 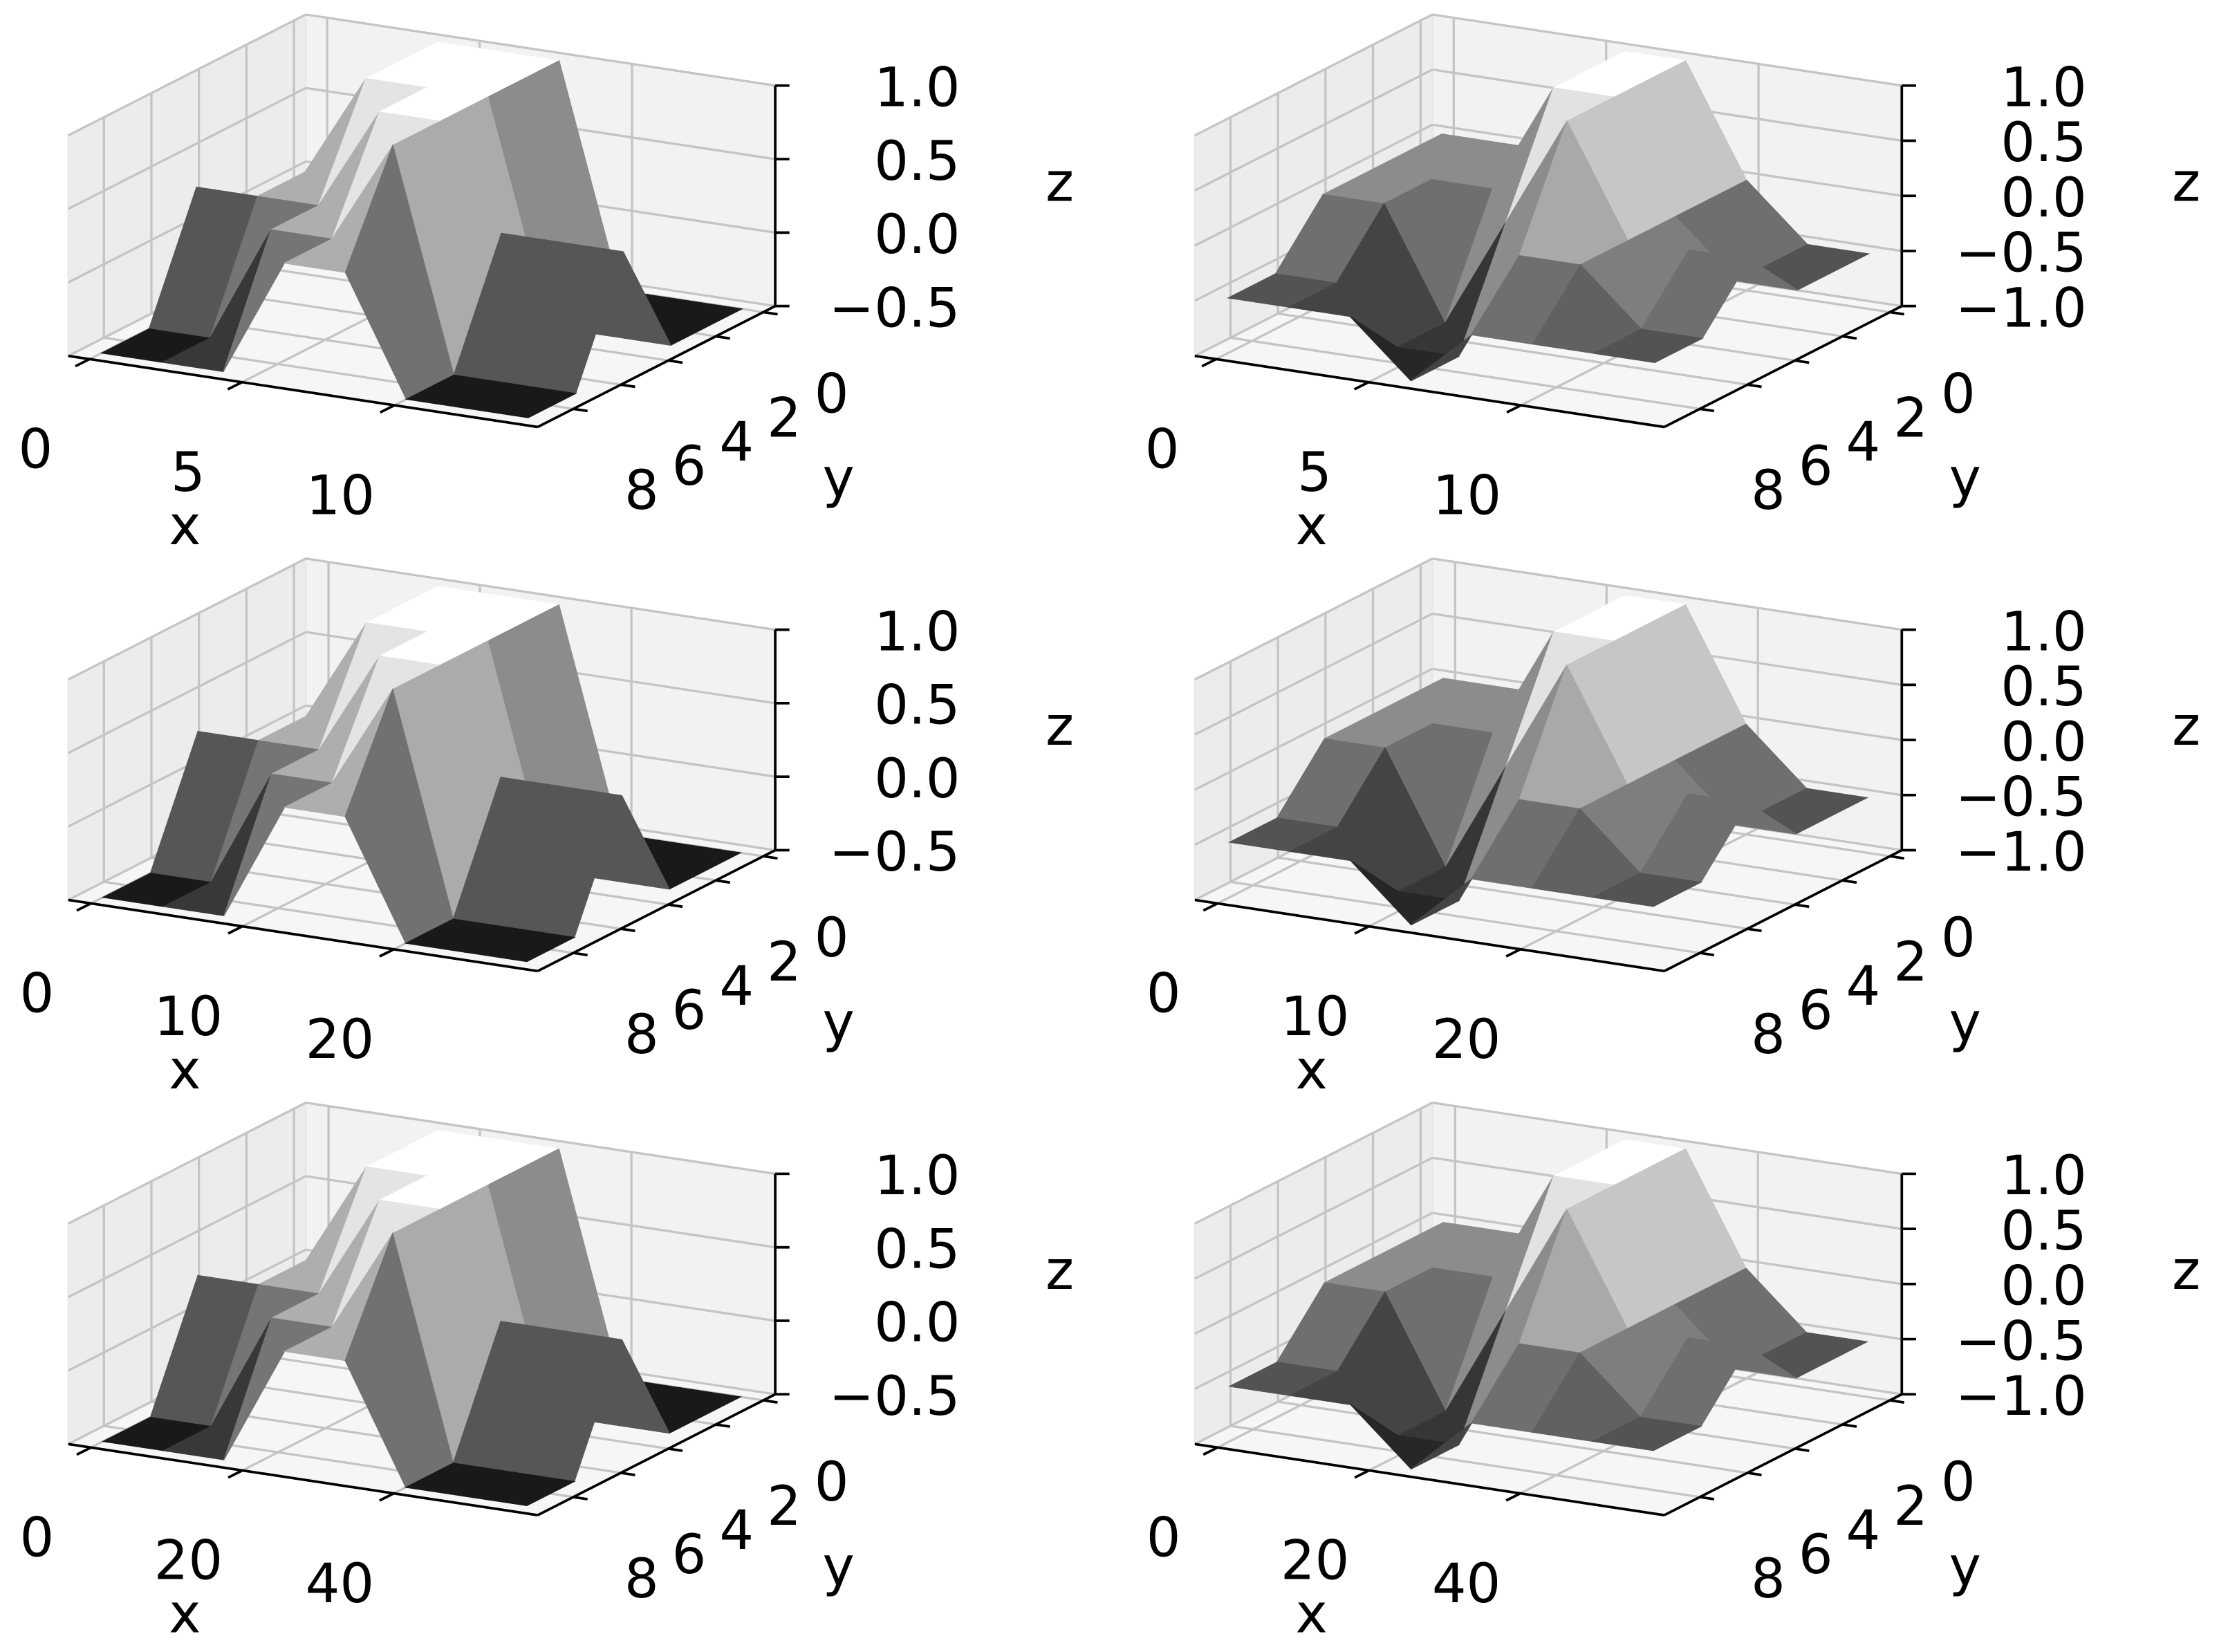 I want to click on y-tick-label: 0, so click(x=1959, y=938).